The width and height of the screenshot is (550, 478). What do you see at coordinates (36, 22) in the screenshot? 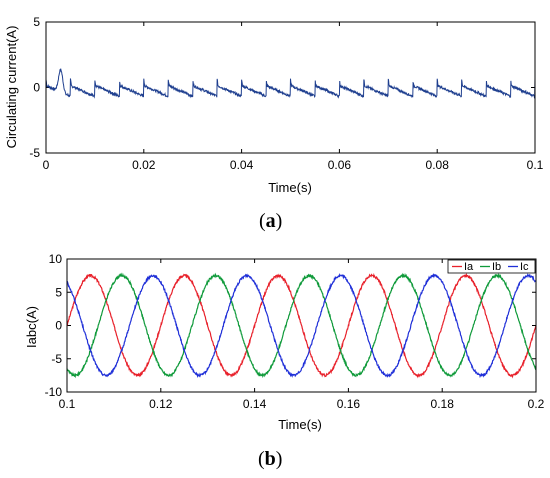
I see `chart-a-ytick-label: 5` at bounding box center [36, 22].